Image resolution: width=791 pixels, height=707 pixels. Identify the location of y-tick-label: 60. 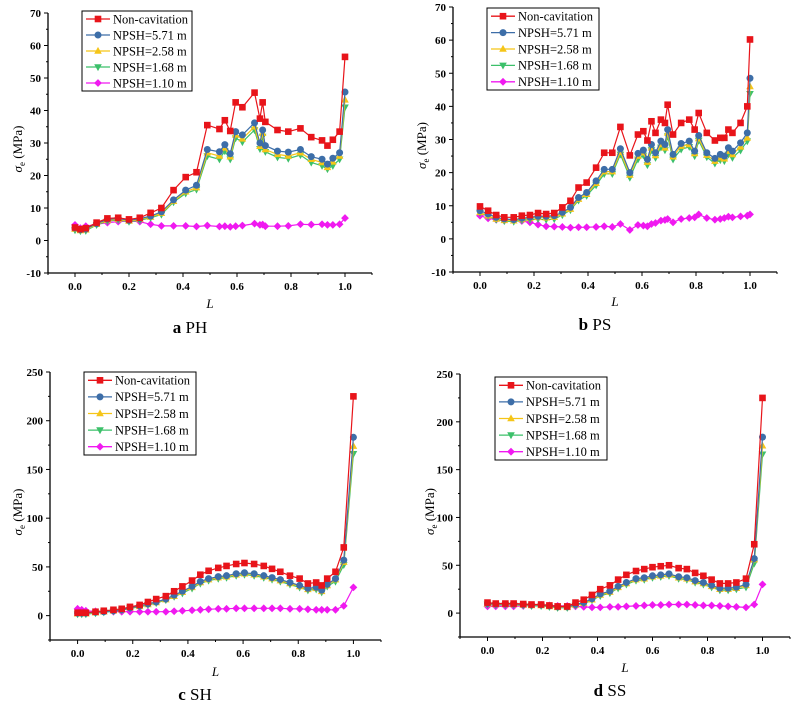
(441, 41).